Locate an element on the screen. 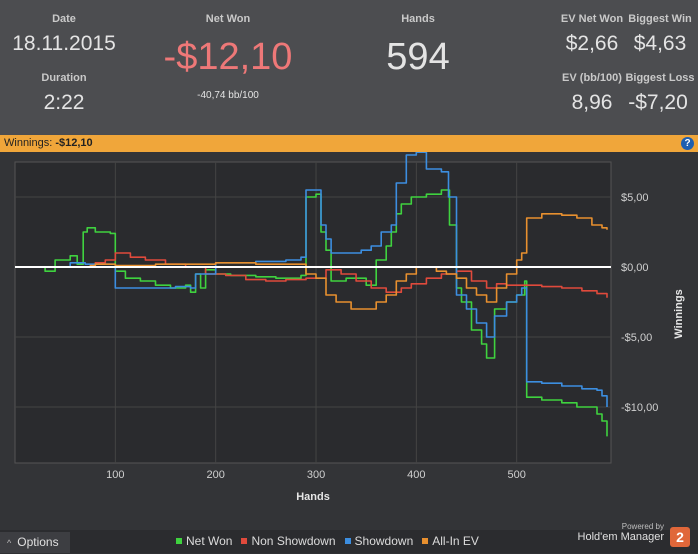  legend-label: Net Won is located at coordinates (209, 541).